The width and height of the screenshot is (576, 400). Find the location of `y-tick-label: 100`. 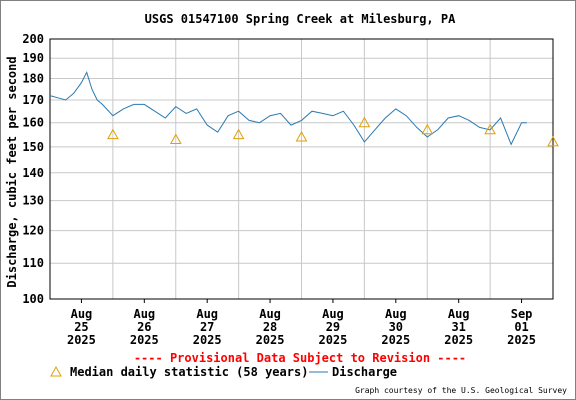

y-tick-label: 100 is located at coordinates (33, 299).